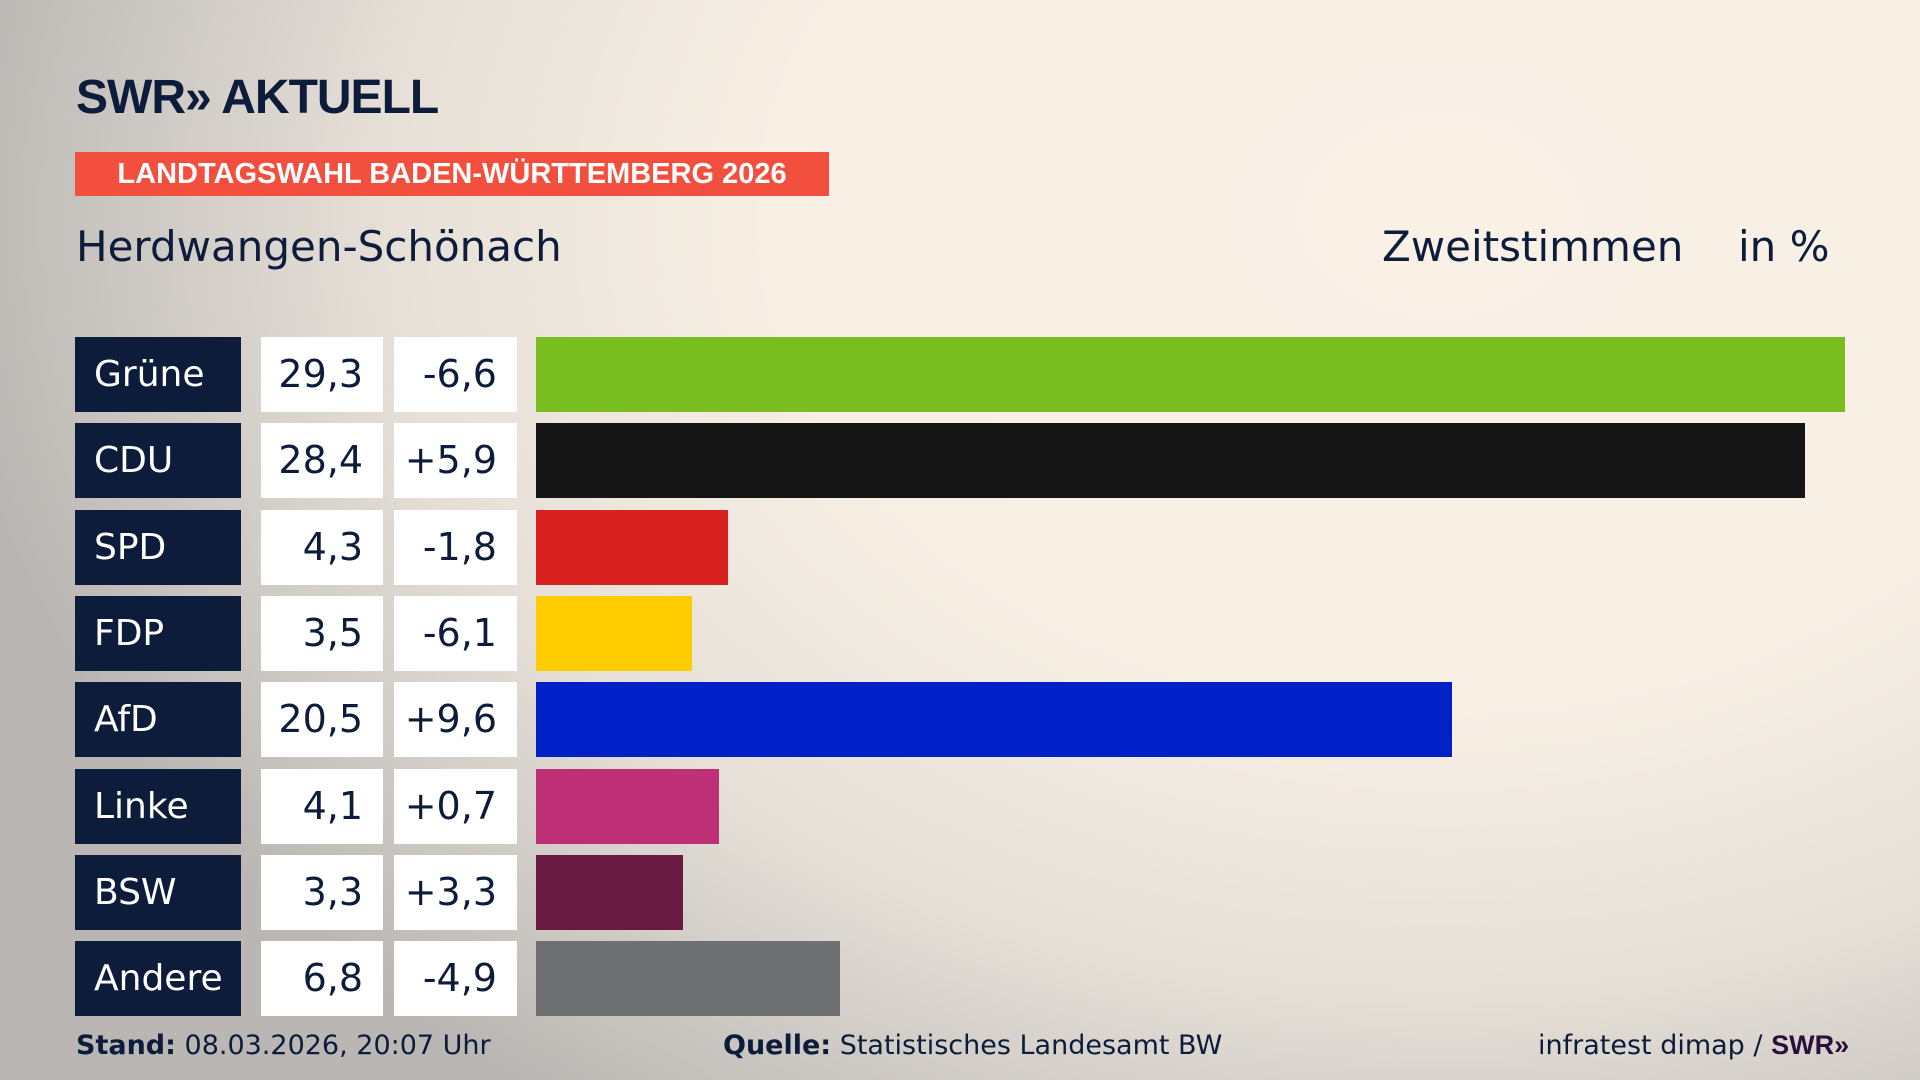  Describe the element at coordinates (1533, 246) in the screenshot. I see `measure-label: Zweitstimmen` at that location.